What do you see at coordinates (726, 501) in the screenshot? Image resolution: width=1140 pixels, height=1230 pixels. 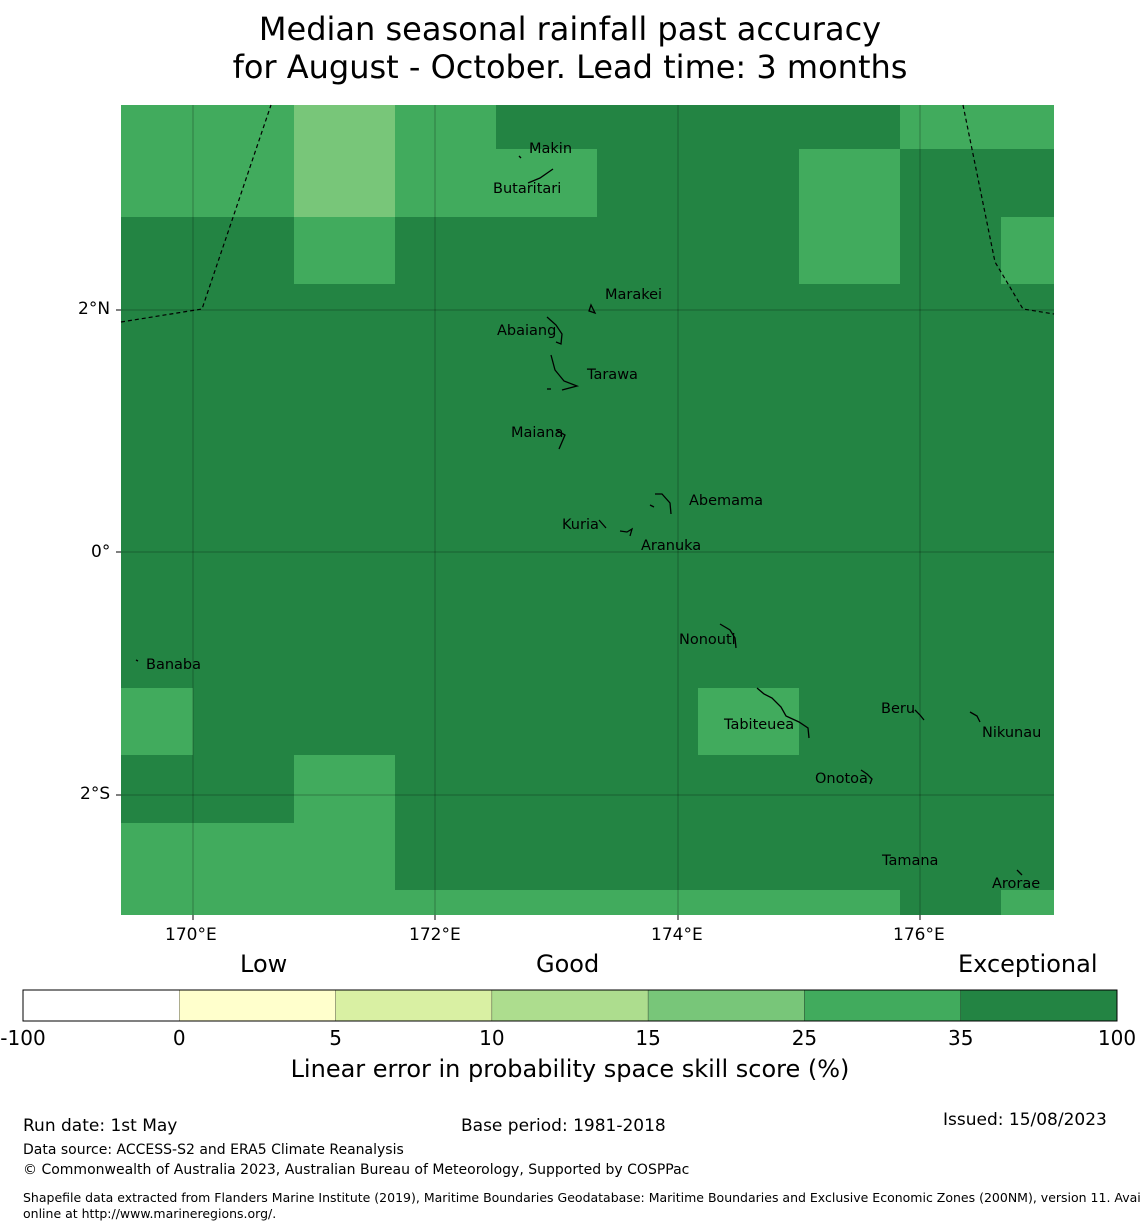 I see `place-label: Abemama` at bounding box center [726, 501].